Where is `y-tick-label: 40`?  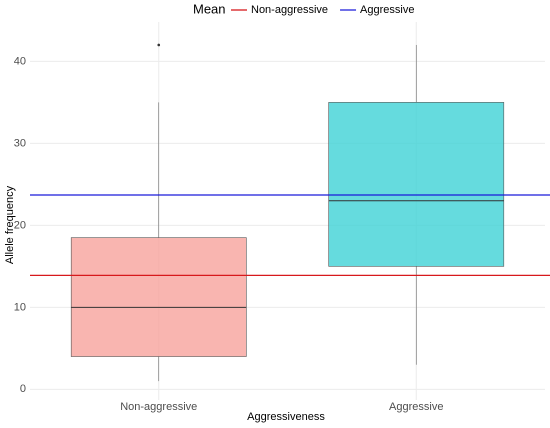 y-tick-label: 40 is located at coordinates (20, 61).